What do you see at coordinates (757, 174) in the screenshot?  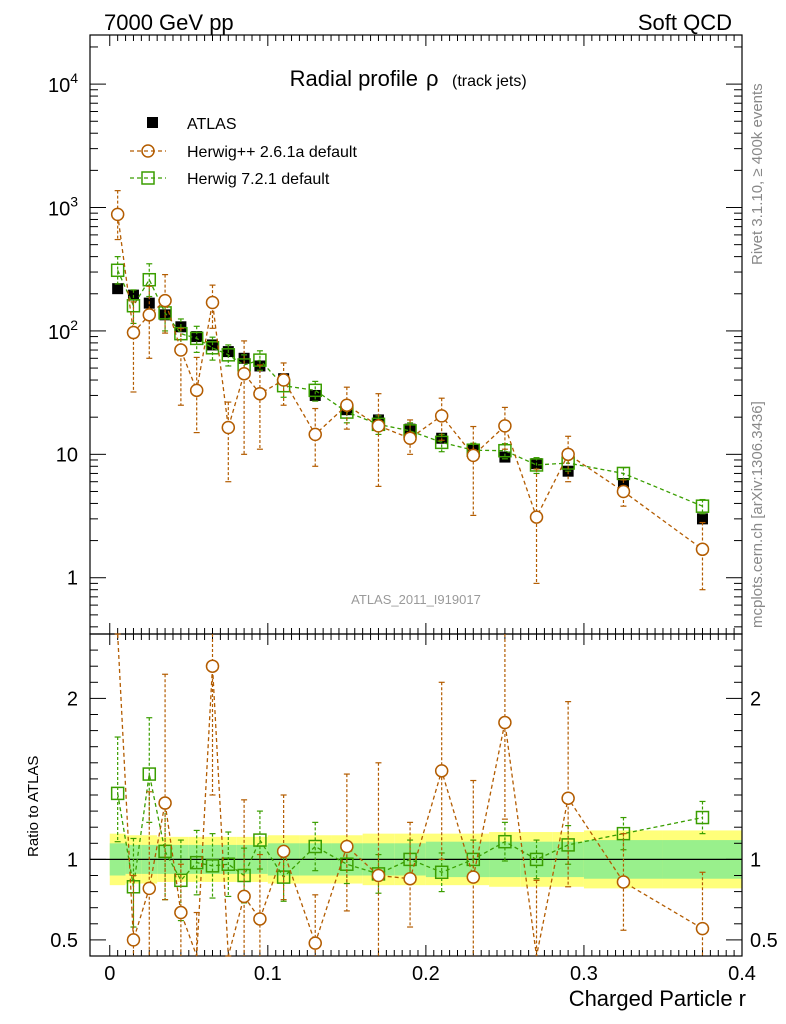 I see `rivet-version-label: Rivet 3.1.10, ≥ 400k events` at bounding box center [757, 174].